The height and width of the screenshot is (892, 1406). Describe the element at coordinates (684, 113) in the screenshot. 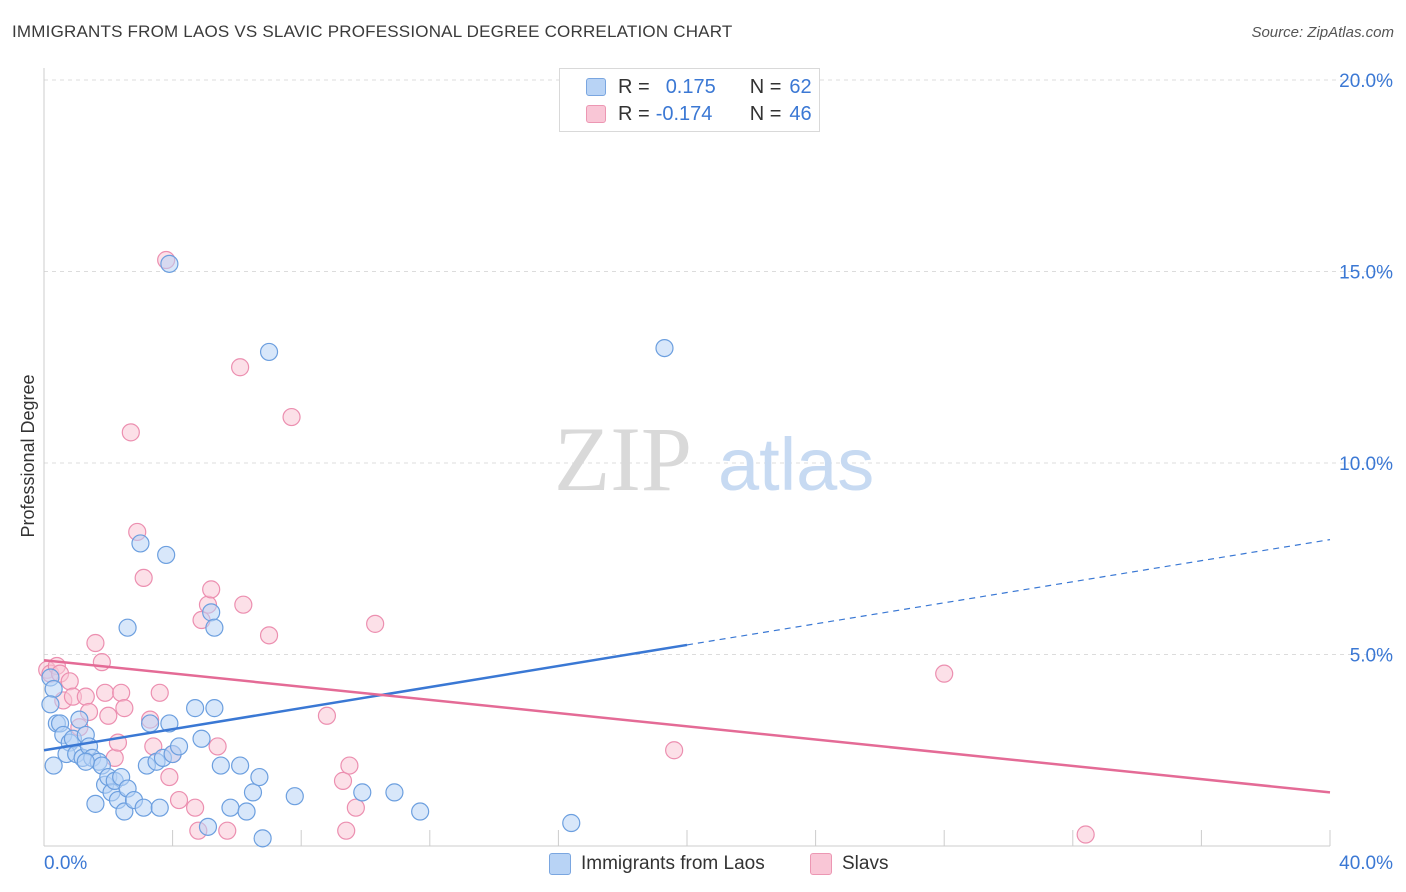

I see `legend-r-value: -0.174` at that location.